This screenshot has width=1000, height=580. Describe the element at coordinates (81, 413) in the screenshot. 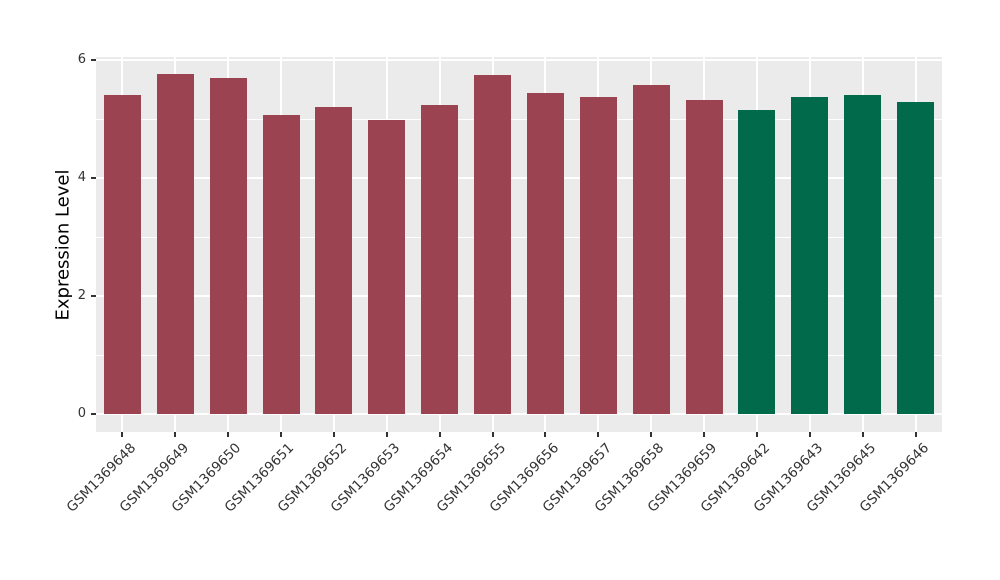

I see `y-tick-label: 0` at that location.